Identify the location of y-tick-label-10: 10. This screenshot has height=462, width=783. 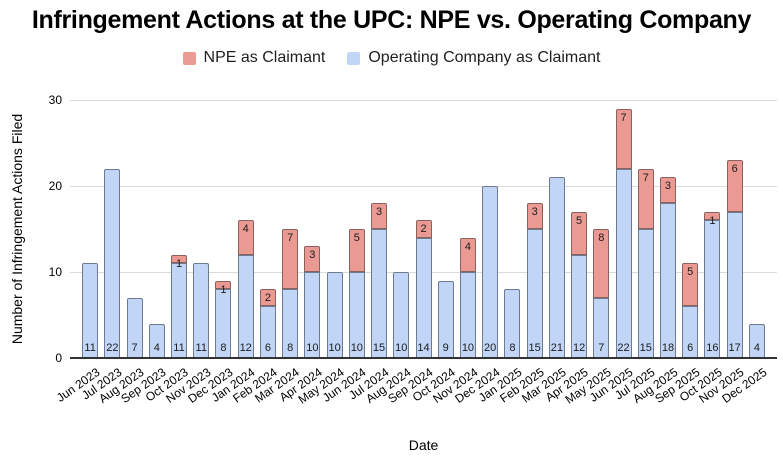
(55, 272).